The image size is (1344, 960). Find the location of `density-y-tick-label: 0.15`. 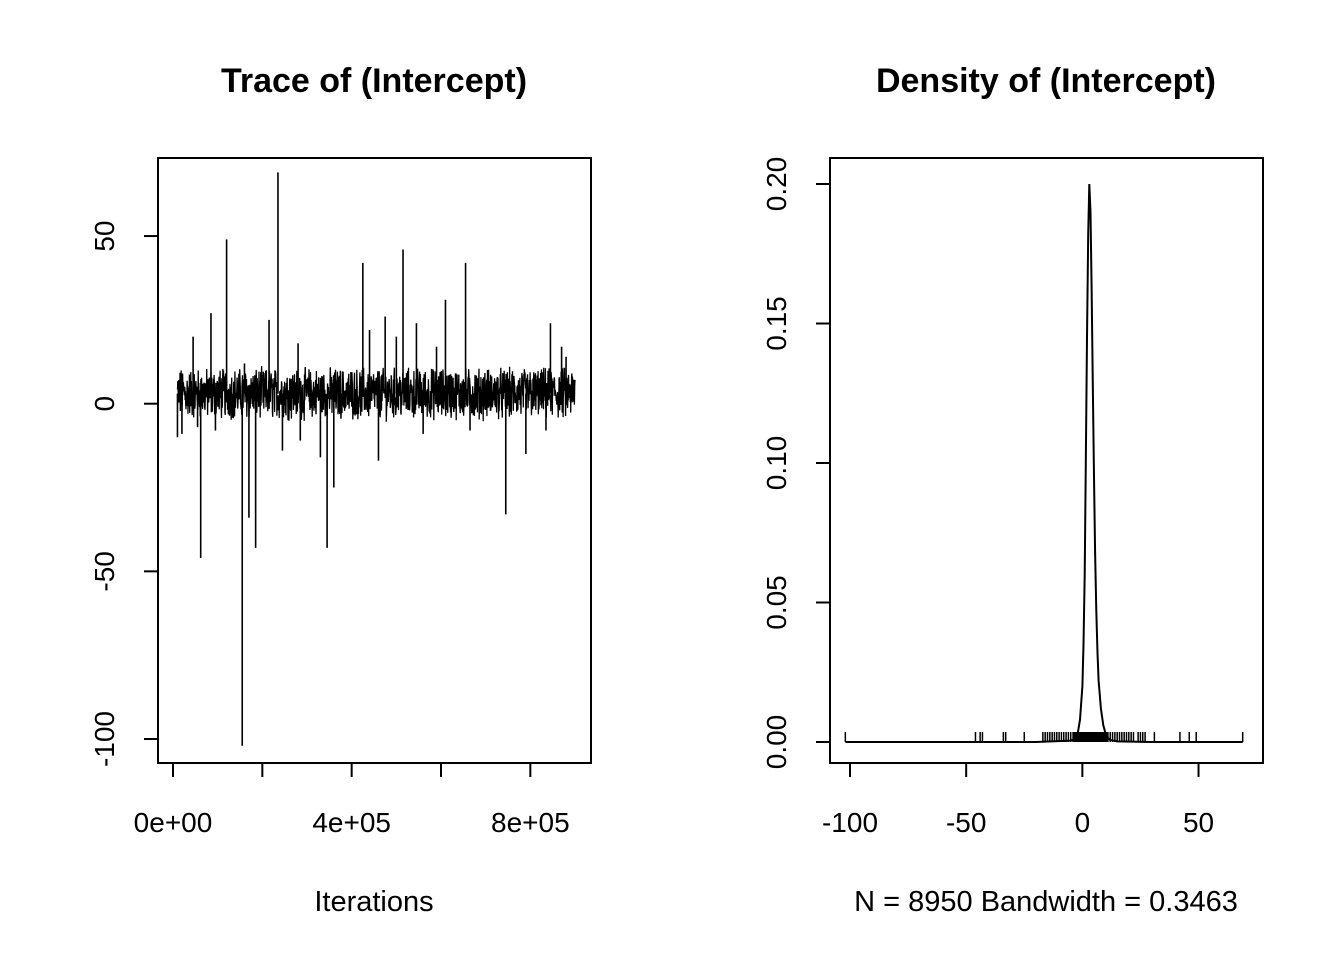

density-y-tick-label: 0.15 is located at coordinates (776, 323).